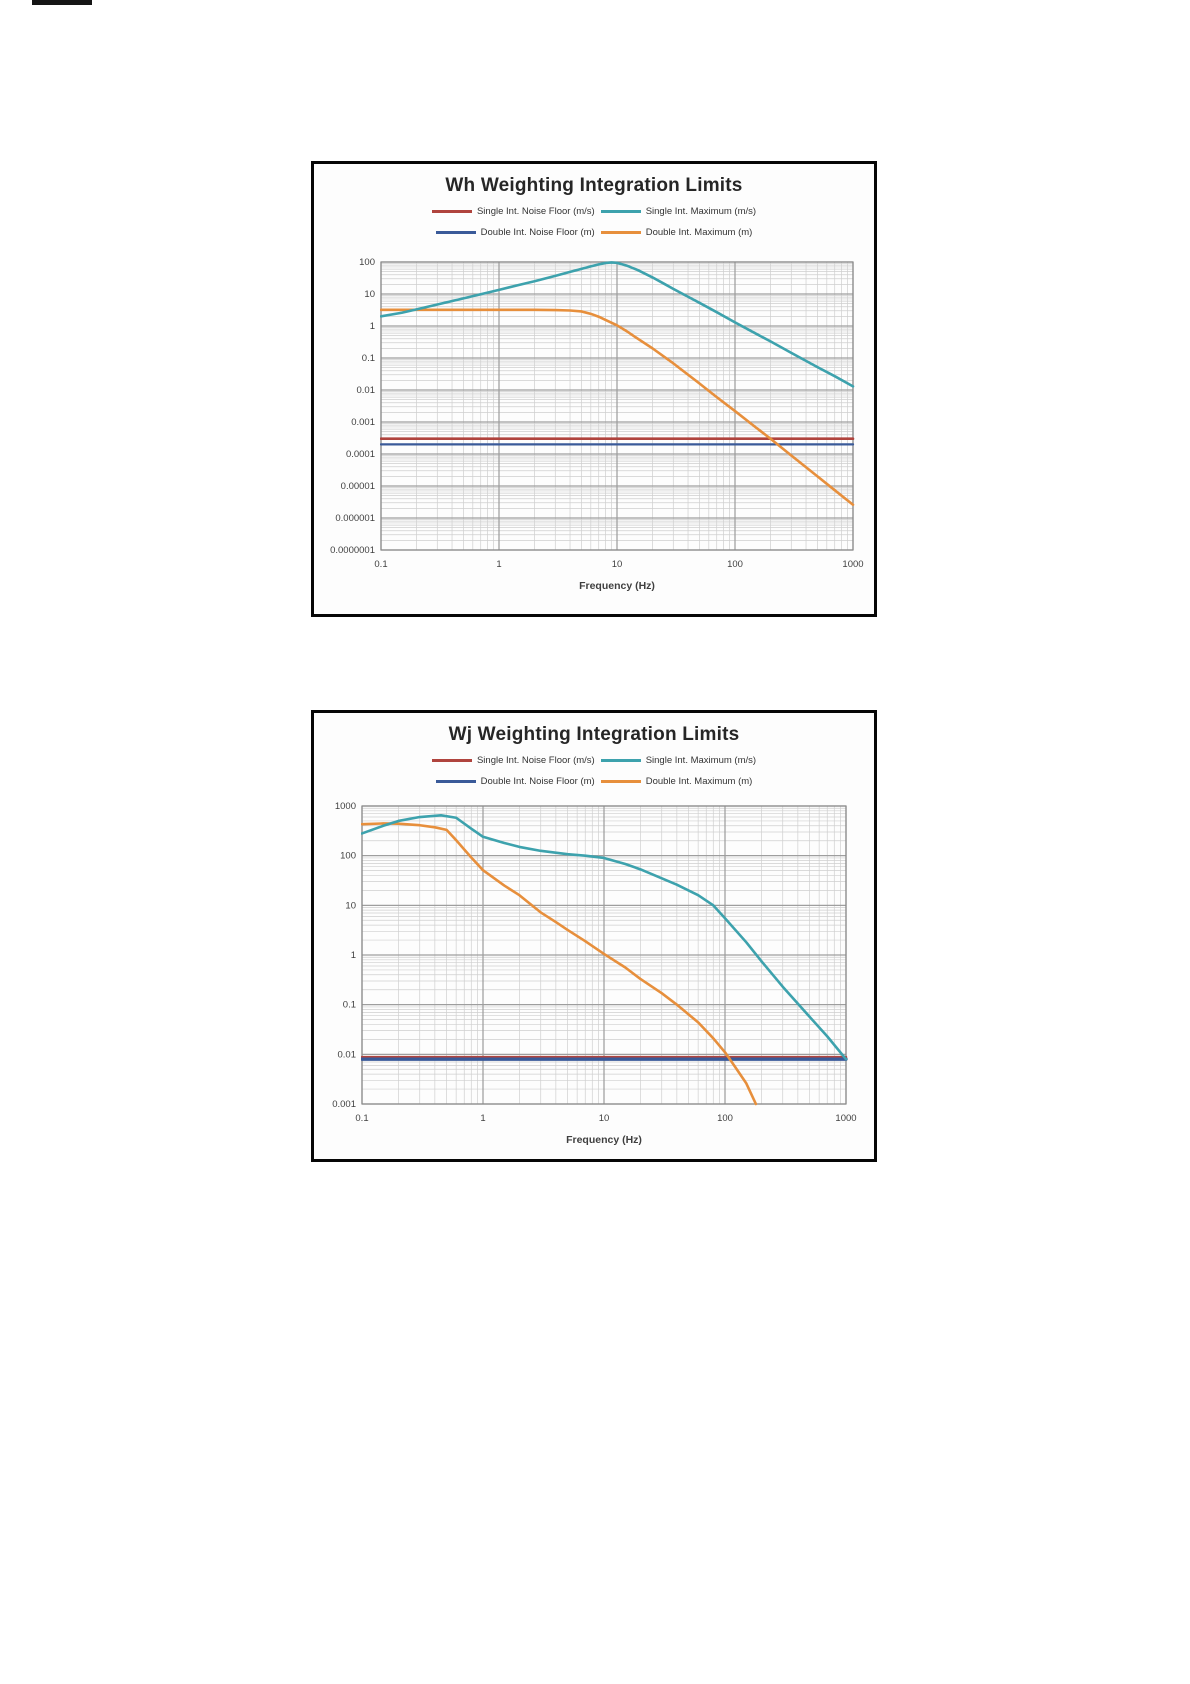  What do you see at coordinates (345, 806) in the screenshot?
I see `y-tick-label: 1000` at bounding box center [345, 806].